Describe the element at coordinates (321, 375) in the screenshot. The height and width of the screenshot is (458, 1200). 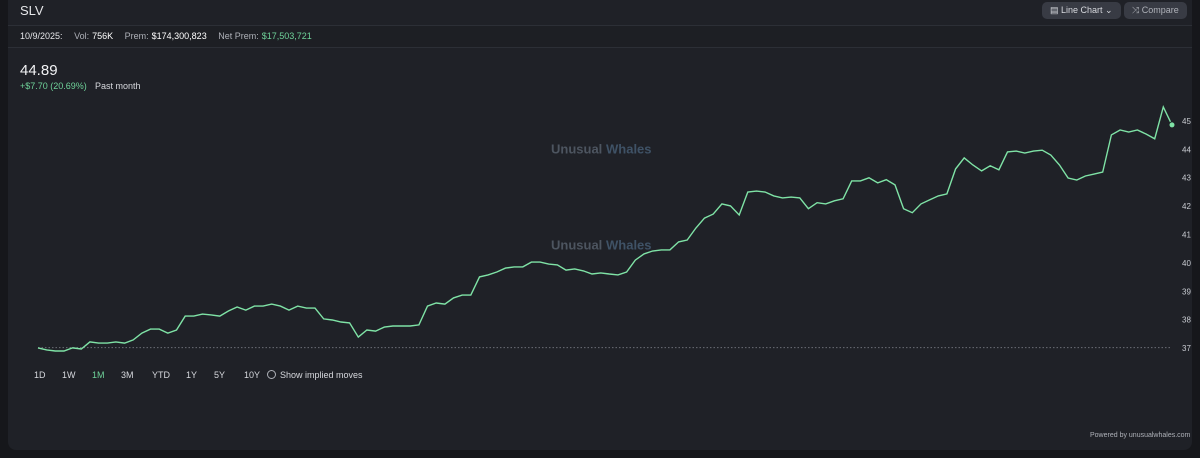
I see `implied-moves-label: Show implied moves` at that location.